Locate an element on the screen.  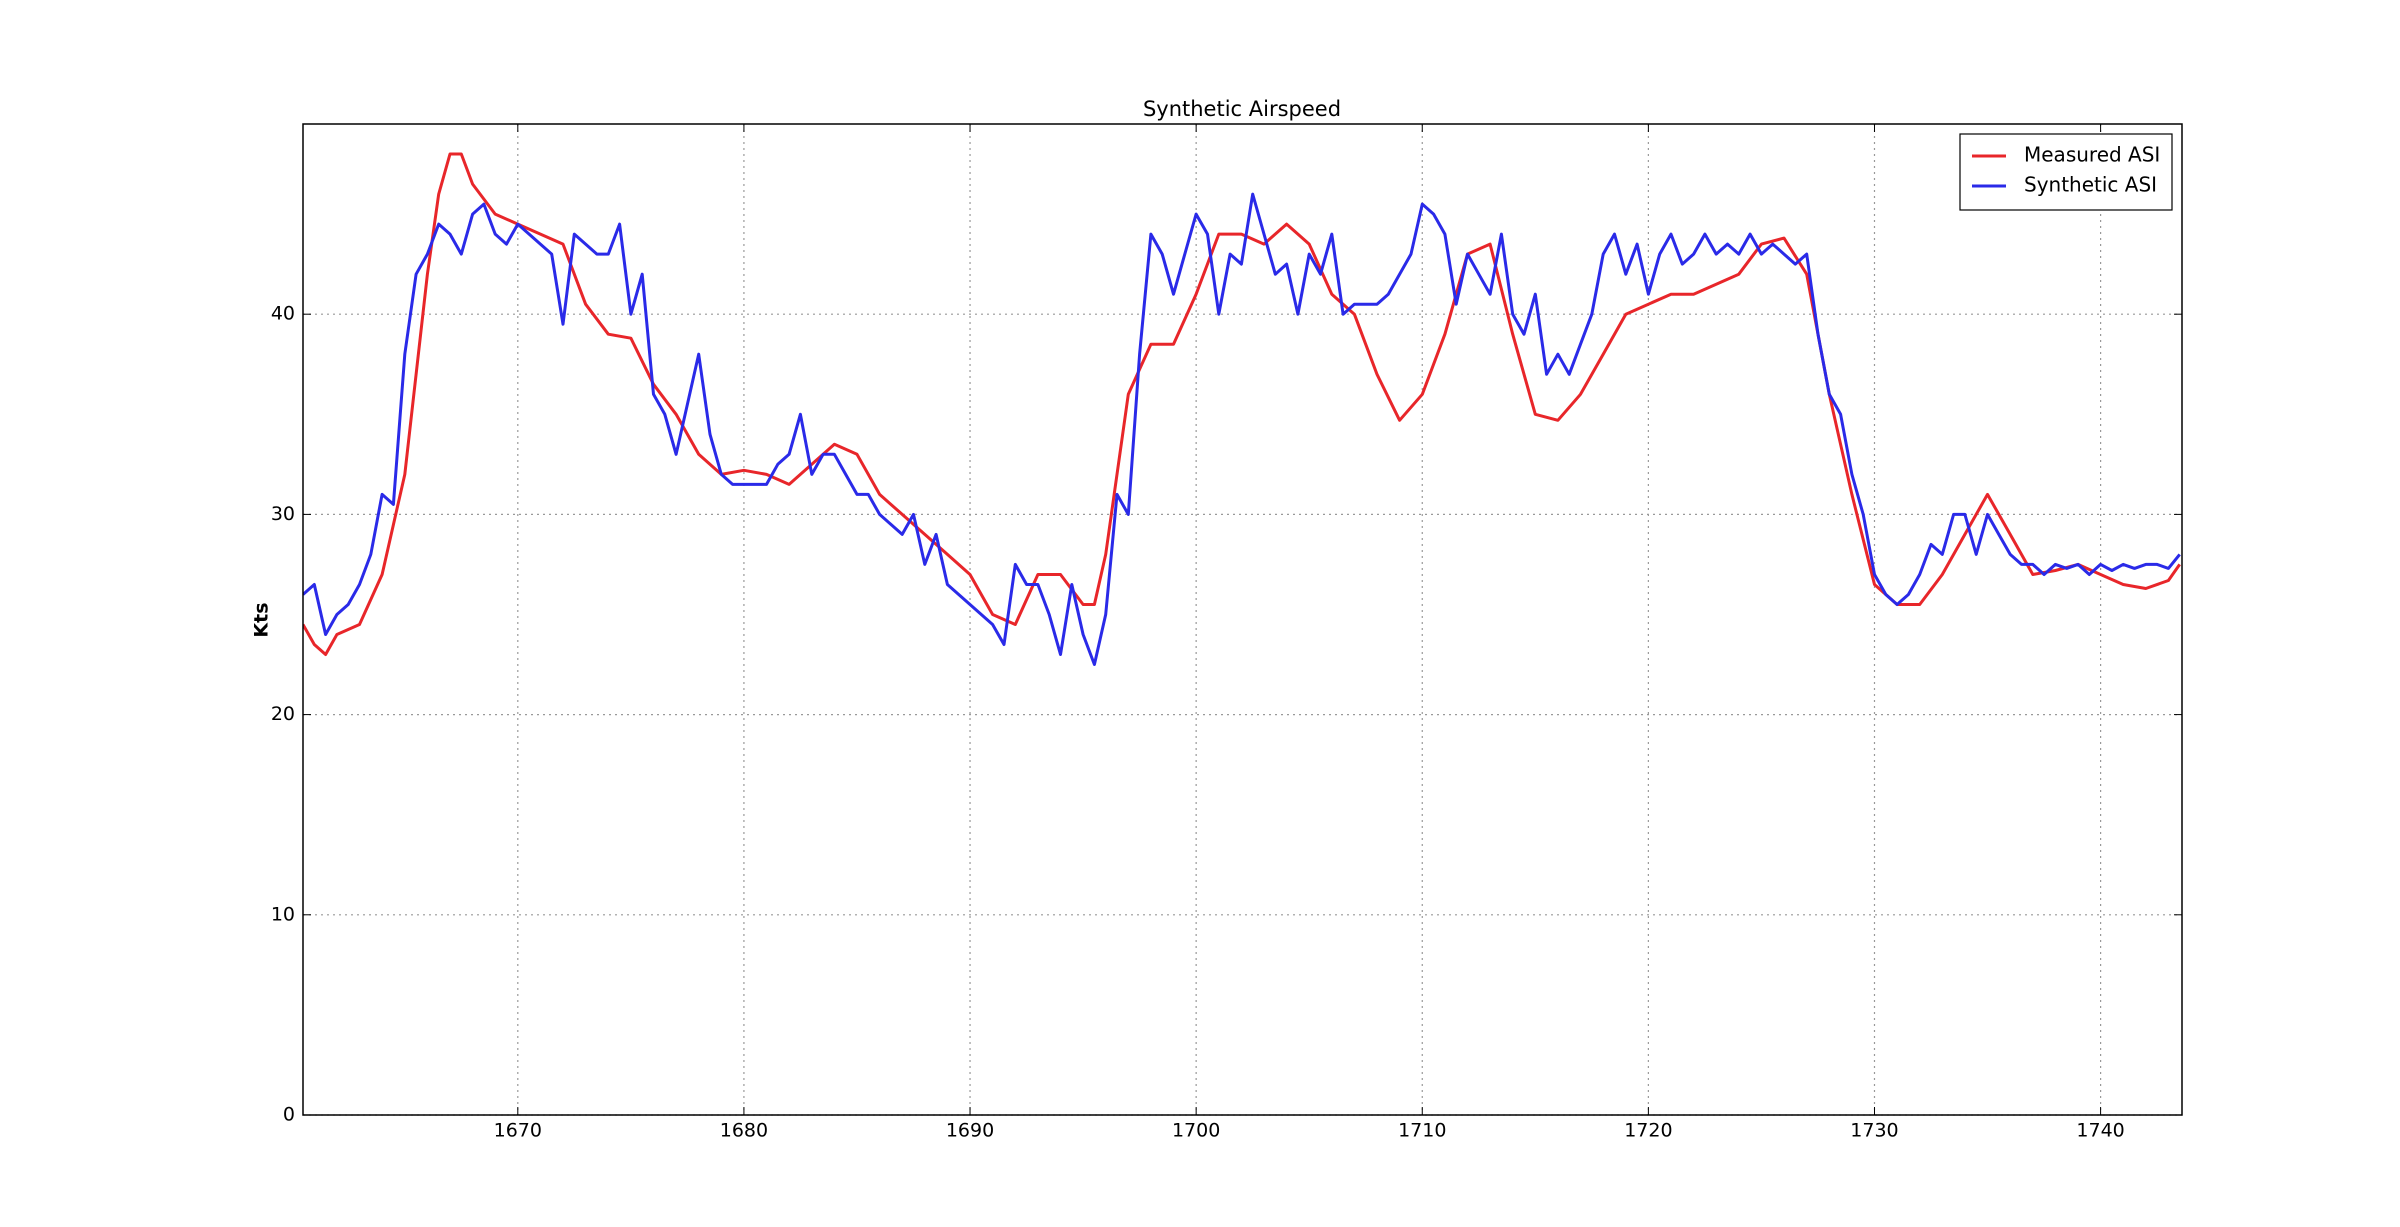
x-tick-label: 1700 is located at coordinates (1196, 1131).